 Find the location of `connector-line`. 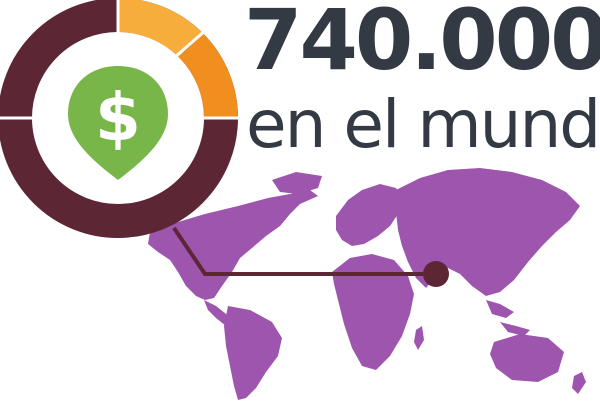

connector-line is located at coordinates (304, 251).